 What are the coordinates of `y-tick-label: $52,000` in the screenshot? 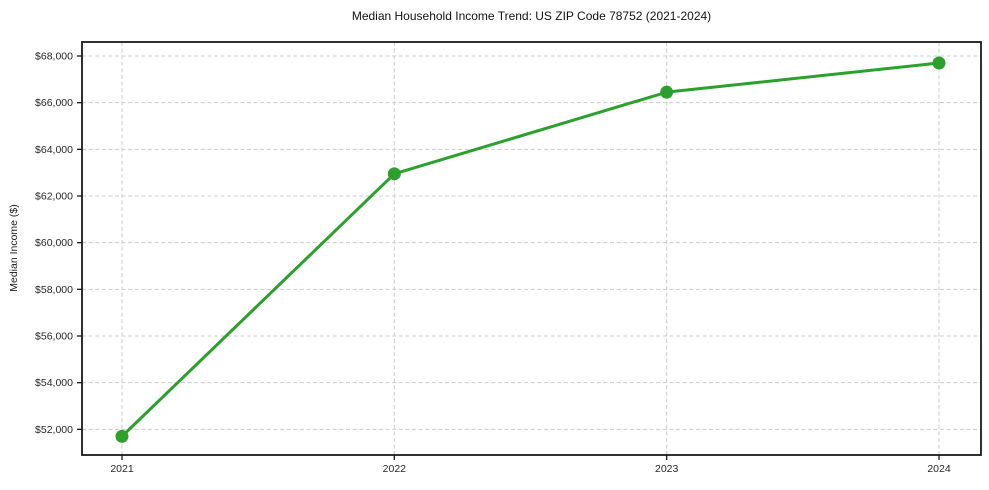 It's located at (54, 430).